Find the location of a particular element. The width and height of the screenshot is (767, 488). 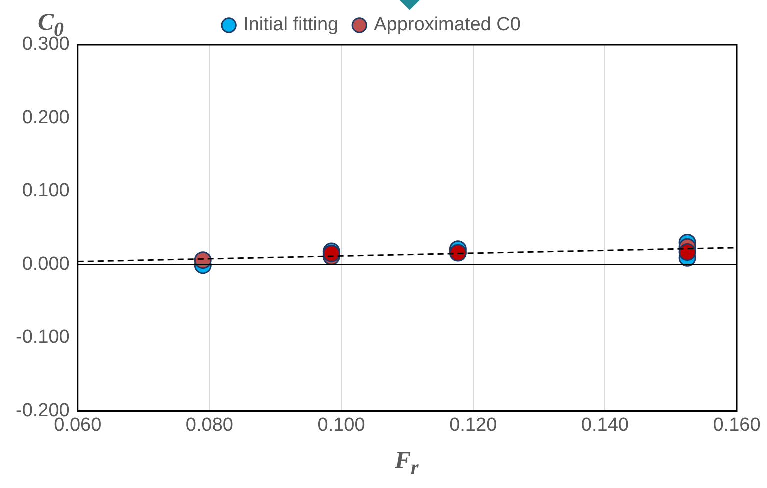

legend-label: Approximated C0 is located at coordinates (447, 25).